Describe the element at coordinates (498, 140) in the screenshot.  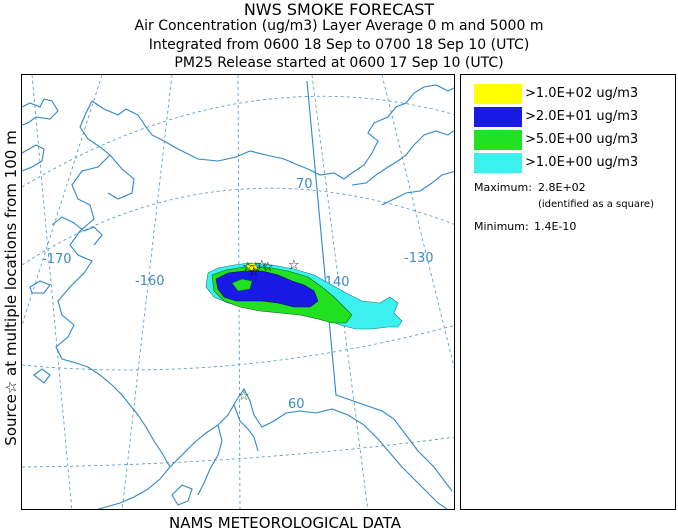
I see `legend-swatch-green` at that location.